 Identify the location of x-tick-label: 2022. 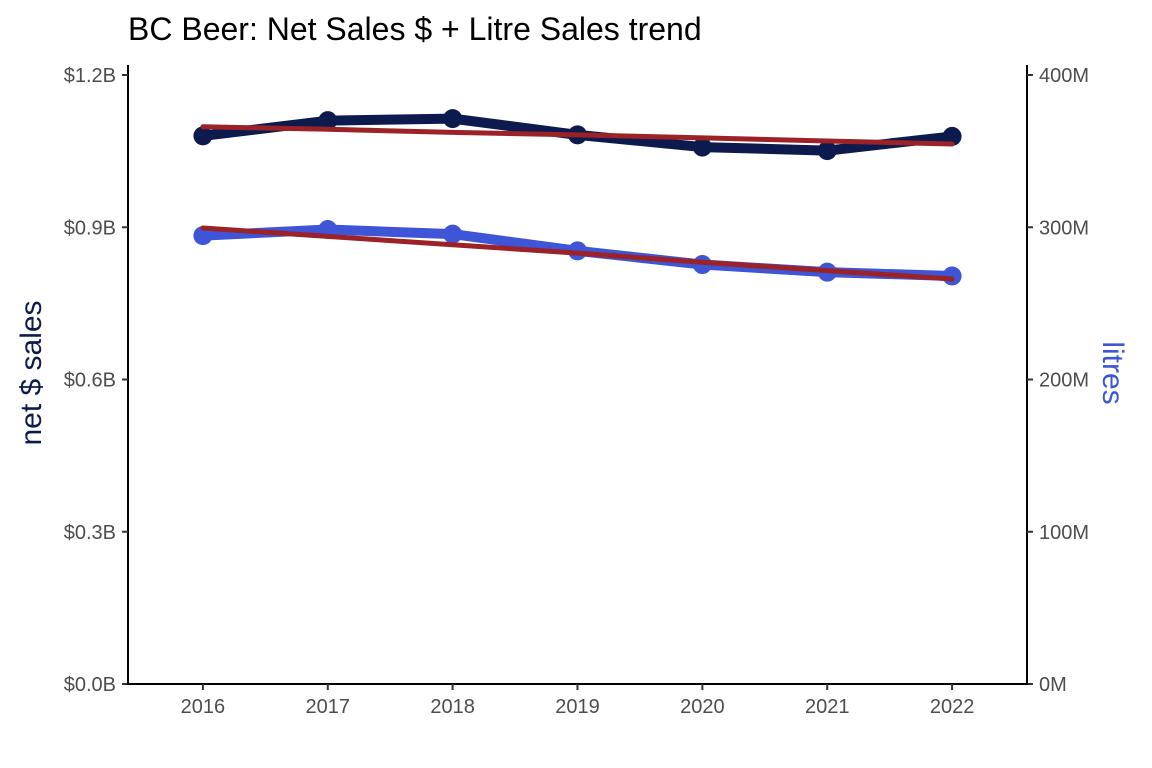
(952, 707).